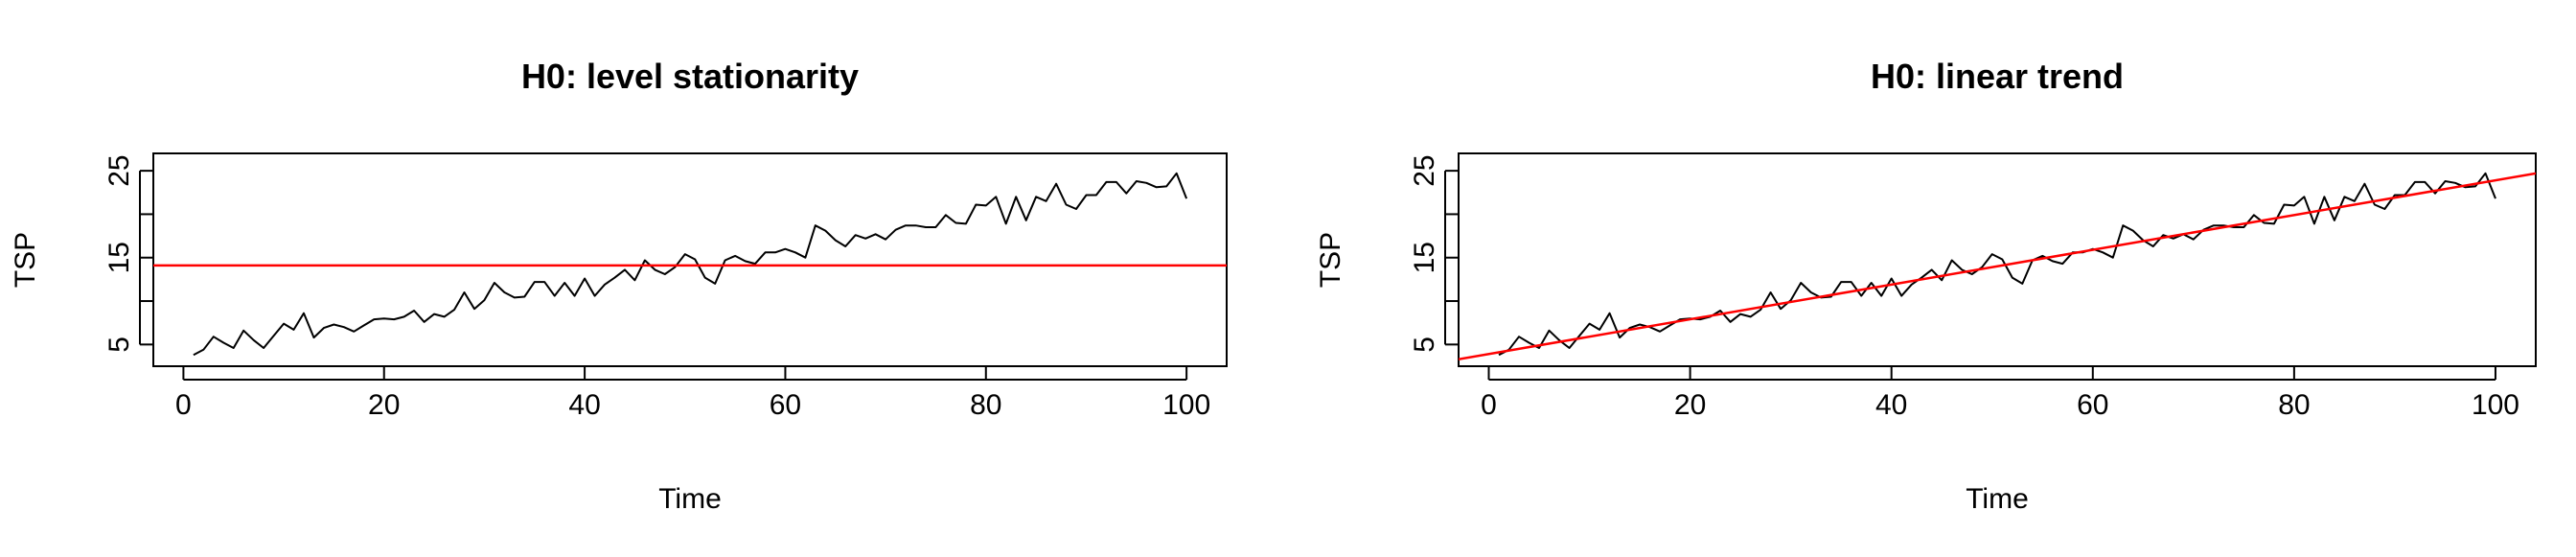 The image size is (2576, 557). I want to click on chart-title: H0: linear trend, so click(1997, 76).